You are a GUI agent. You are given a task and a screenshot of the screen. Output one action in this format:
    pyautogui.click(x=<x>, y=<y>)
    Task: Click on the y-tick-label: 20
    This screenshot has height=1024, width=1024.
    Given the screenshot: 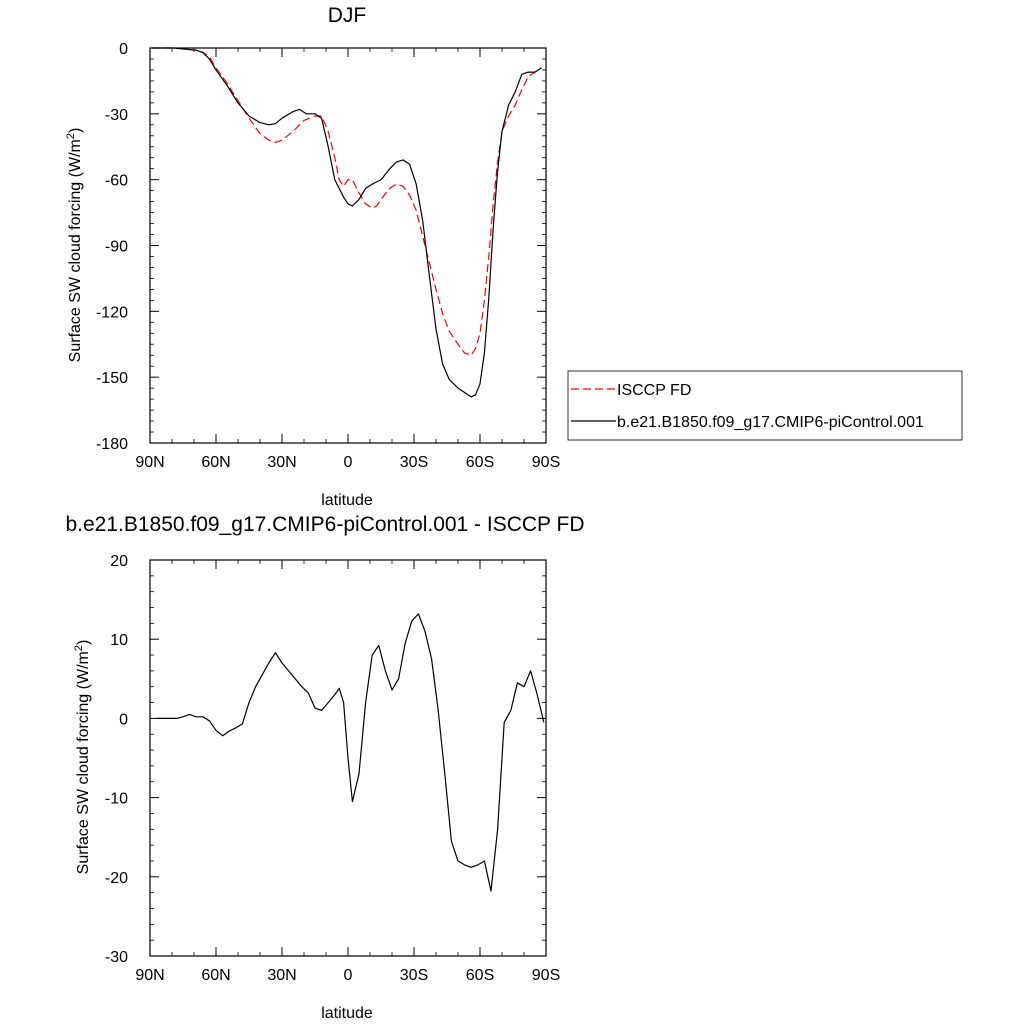 What is the action you would take?
    pyautogui.click(x=119, y=561)
    